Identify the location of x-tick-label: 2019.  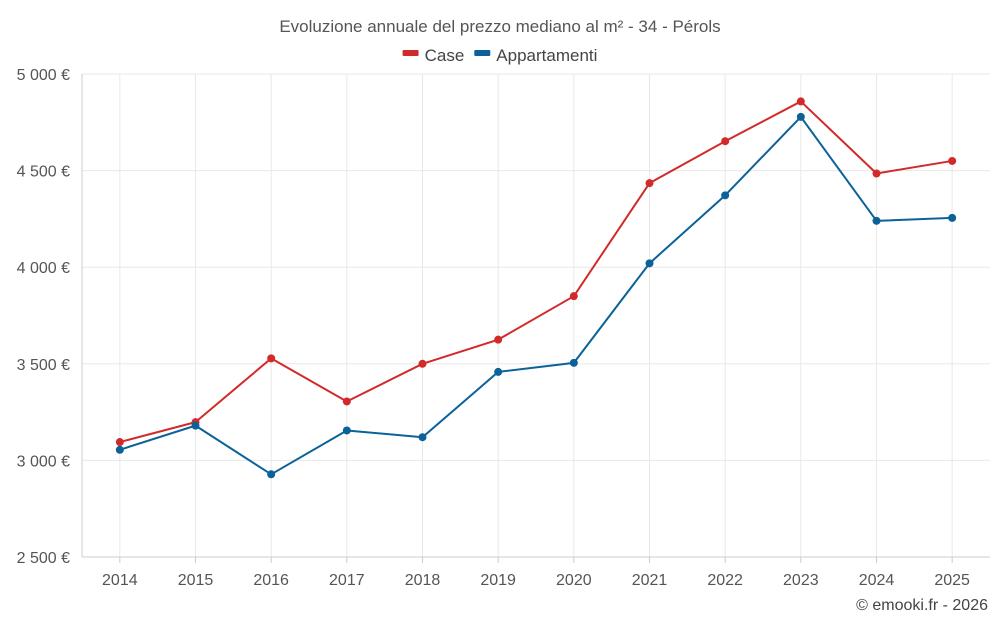
(498, 580).